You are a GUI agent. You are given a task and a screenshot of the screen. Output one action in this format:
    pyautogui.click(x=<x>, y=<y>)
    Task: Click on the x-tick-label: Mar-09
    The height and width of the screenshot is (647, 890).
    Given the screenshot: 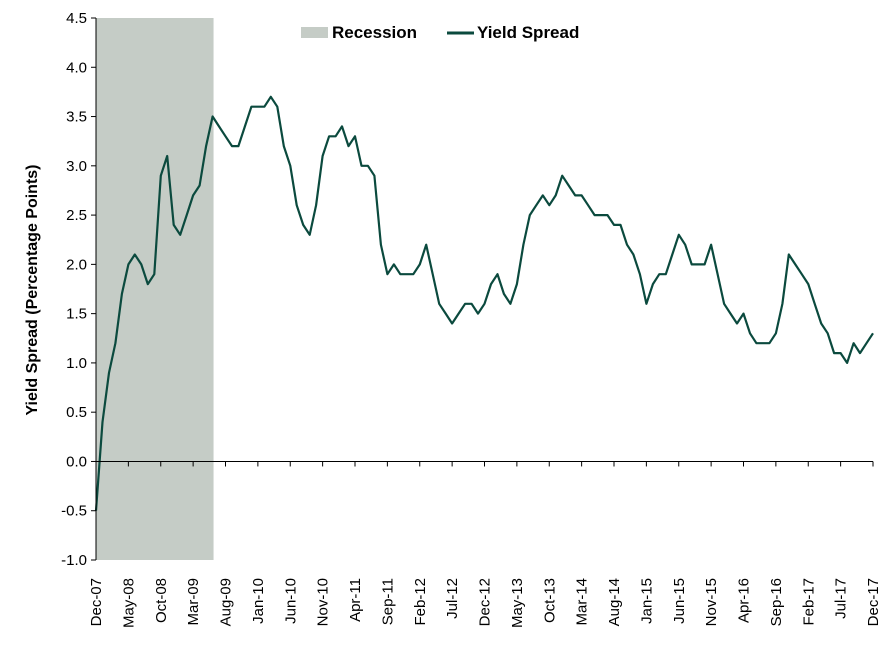 What is the action you would take?
    pyautogui.click(x=193, y=602)
    